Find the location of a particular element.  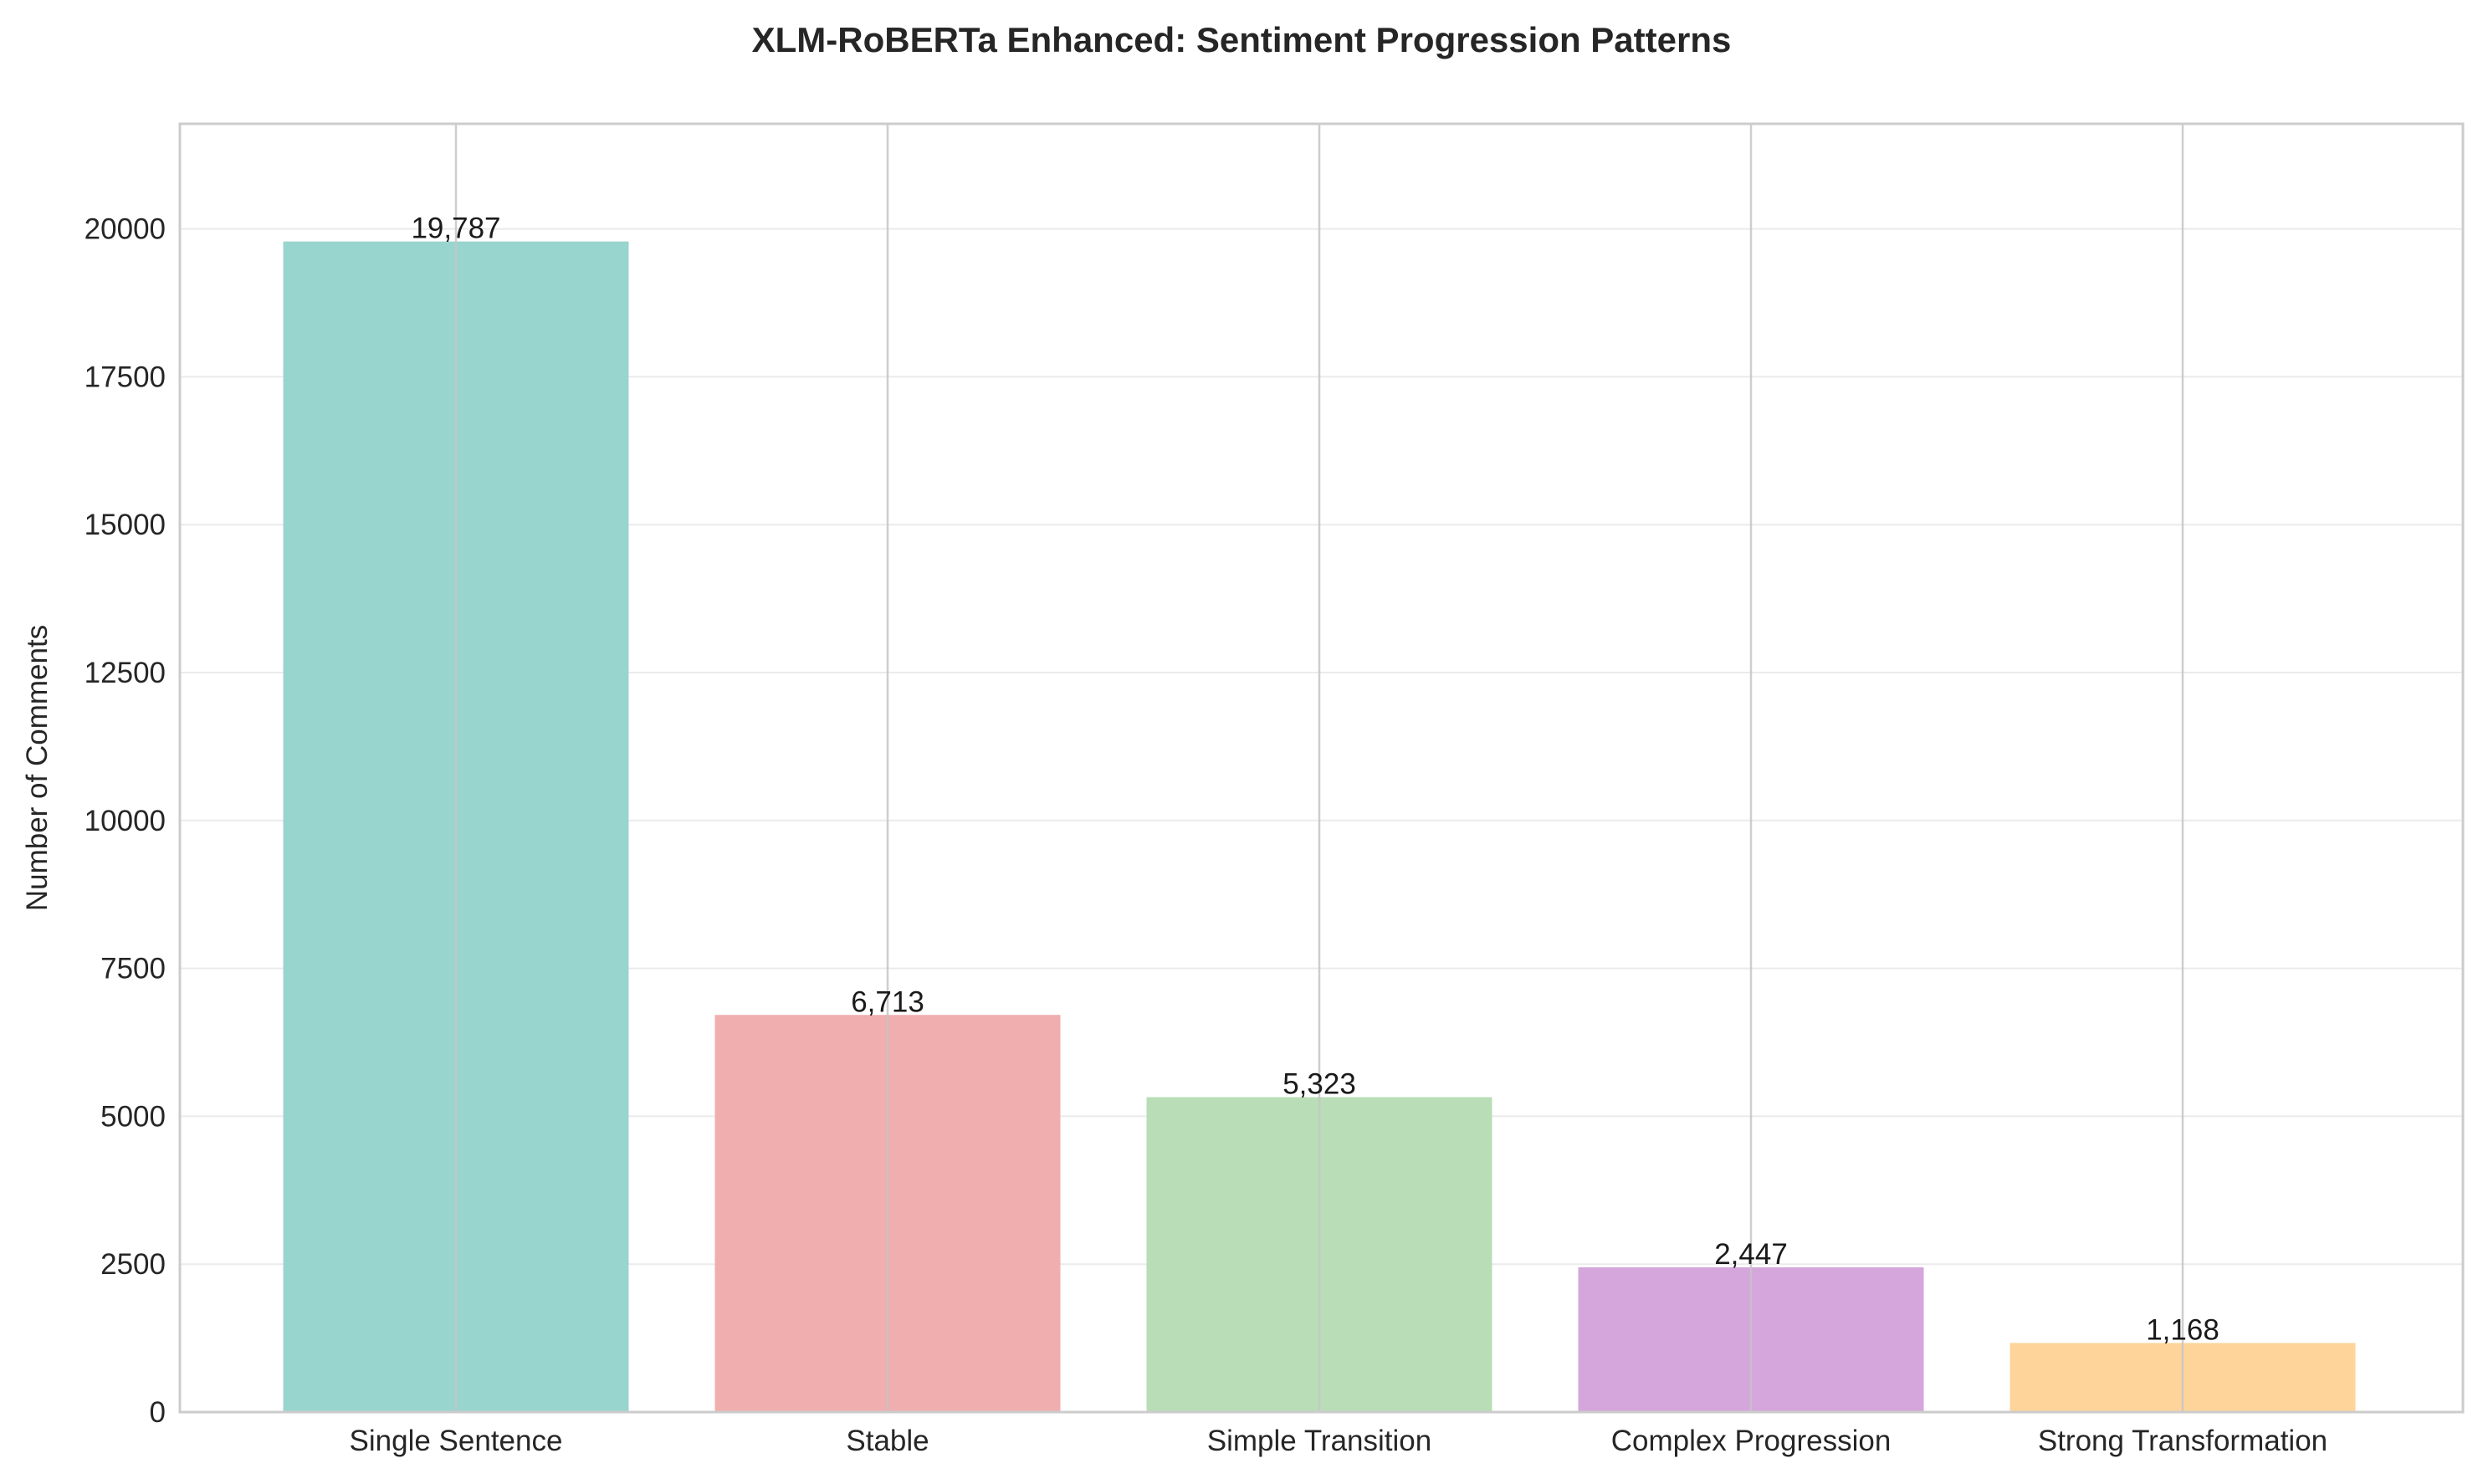

bar-value-label: 6,713 is located at coordinates (887, 1001).